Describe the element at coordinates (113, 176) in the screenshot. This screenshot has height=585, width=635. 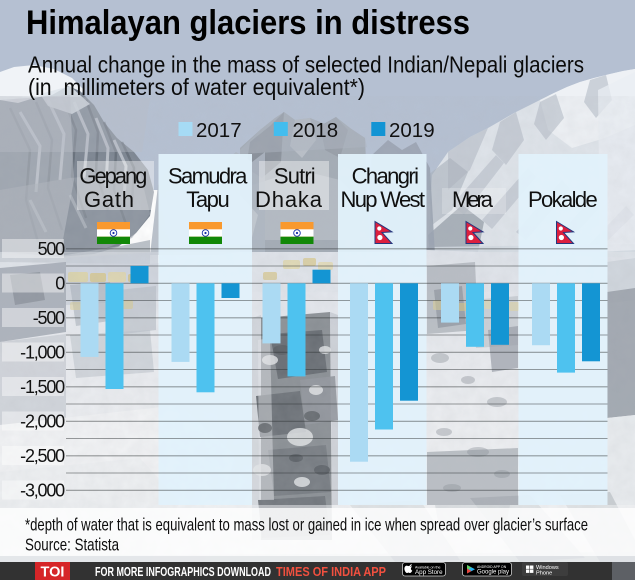
I see `svg-text: Gepang` at that location.